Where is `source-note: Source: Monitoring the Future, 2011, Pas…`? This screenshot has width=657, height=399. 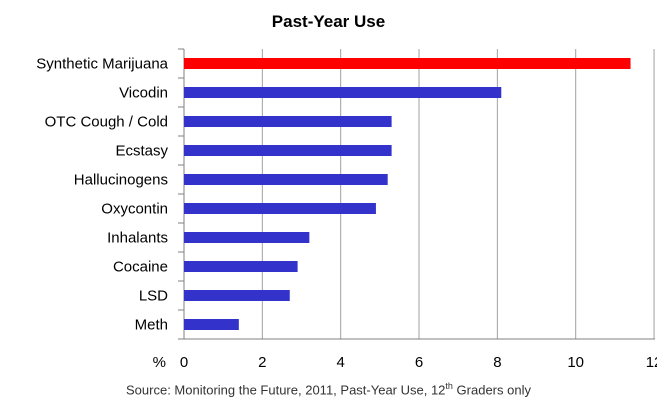 source-note: Source: Monitoring the Future, 2011, Pas… is located at coordinates (328, 389).